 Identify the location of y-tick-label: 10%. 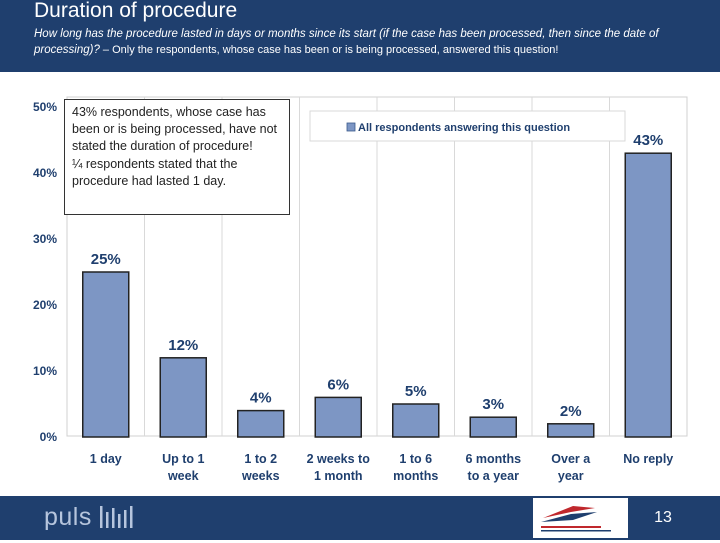
(45, 371).